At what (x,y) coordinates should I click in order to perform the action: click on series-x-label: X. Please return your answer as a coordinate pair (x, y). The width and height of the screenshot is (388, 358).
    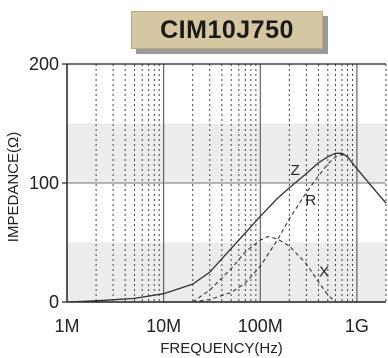
    Looking at the image, I should click on (324, 271).